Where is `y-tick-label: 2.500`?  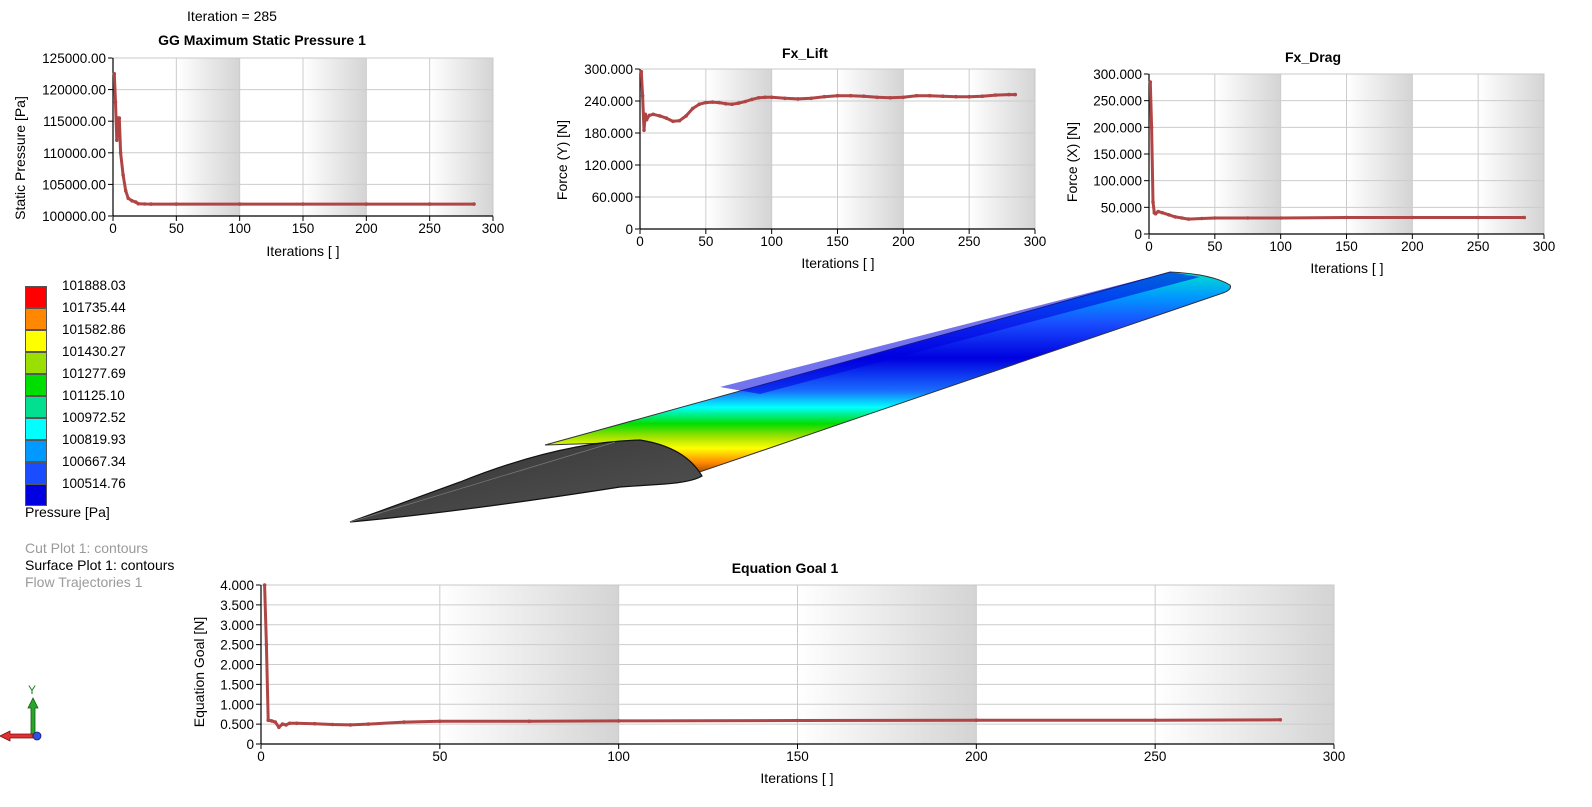 y-tick-label: 2.500 is located at coordinates (237, 645).